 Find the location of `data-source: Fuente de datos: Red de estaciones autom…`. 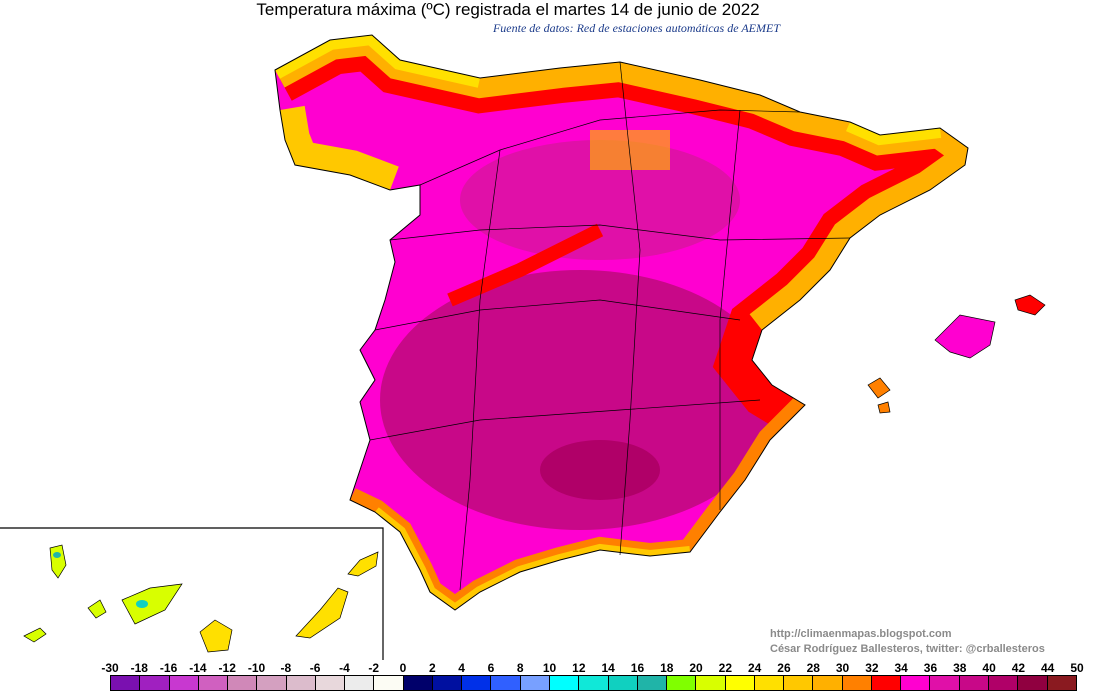

data-source: Fuente de datos: Red de estaciones autom… is located at coordinates (636, 28).